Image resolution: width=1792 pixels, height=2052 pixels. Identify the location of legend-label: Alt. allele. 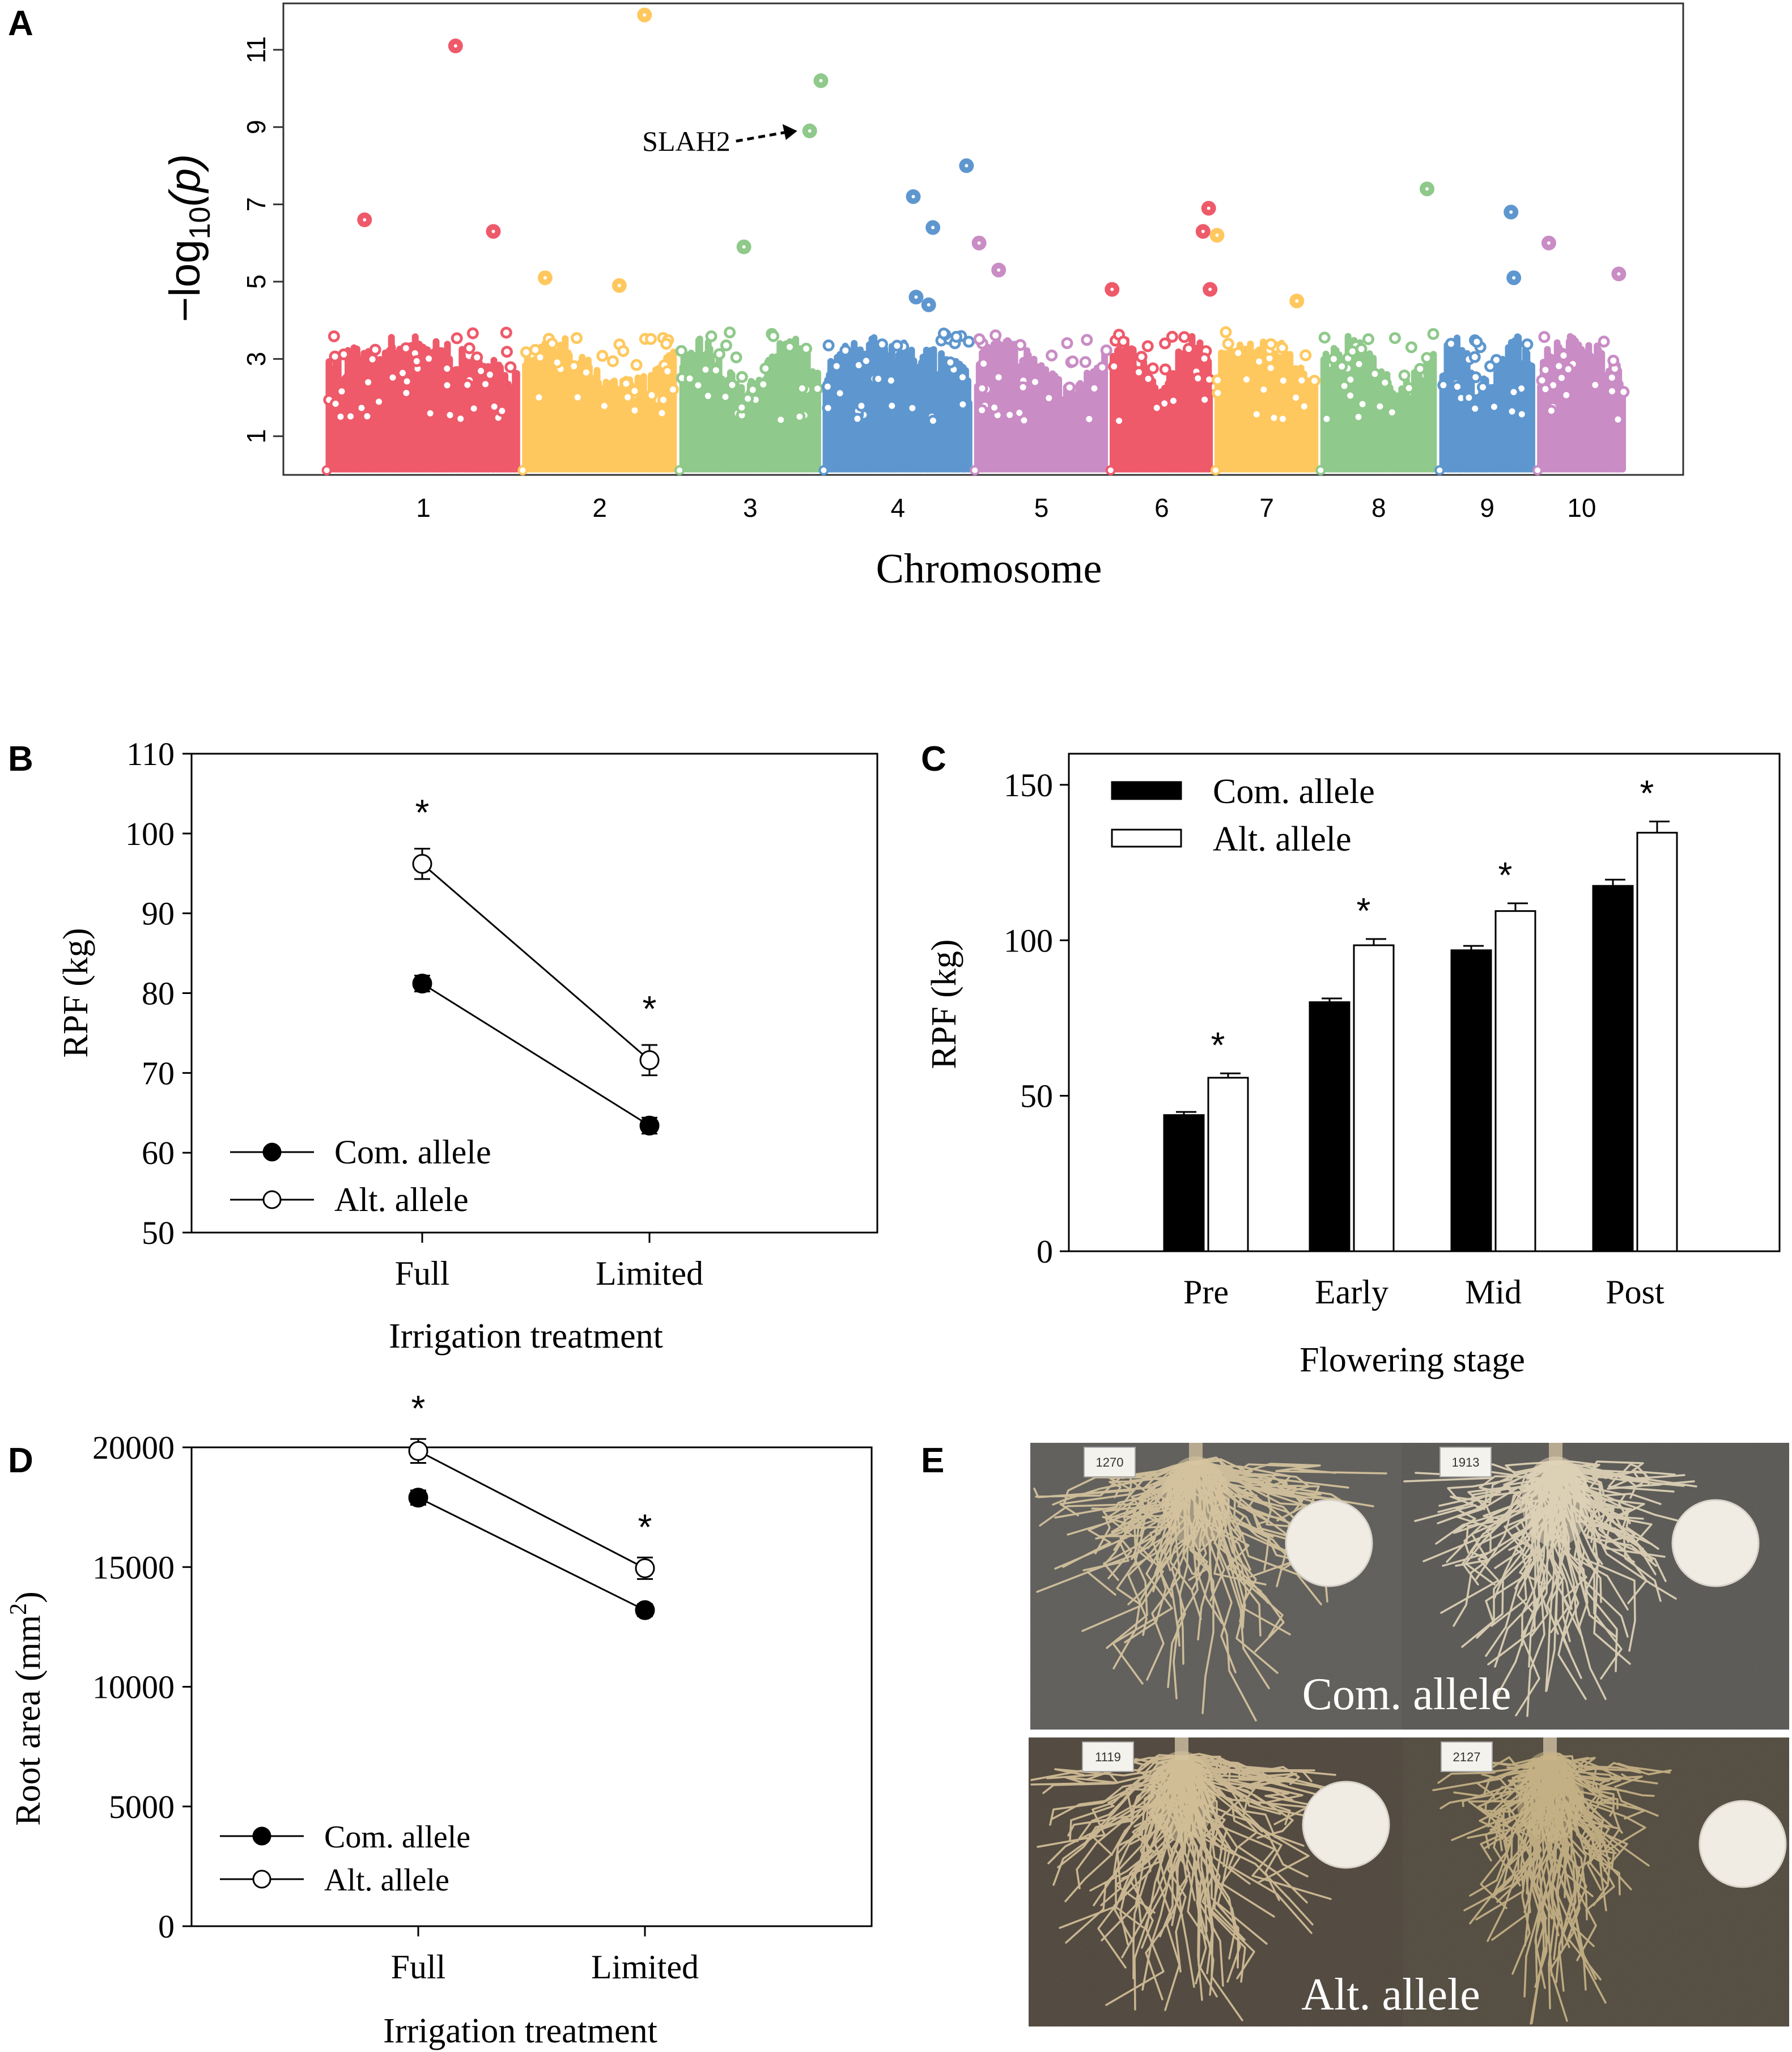
(386, 1880).